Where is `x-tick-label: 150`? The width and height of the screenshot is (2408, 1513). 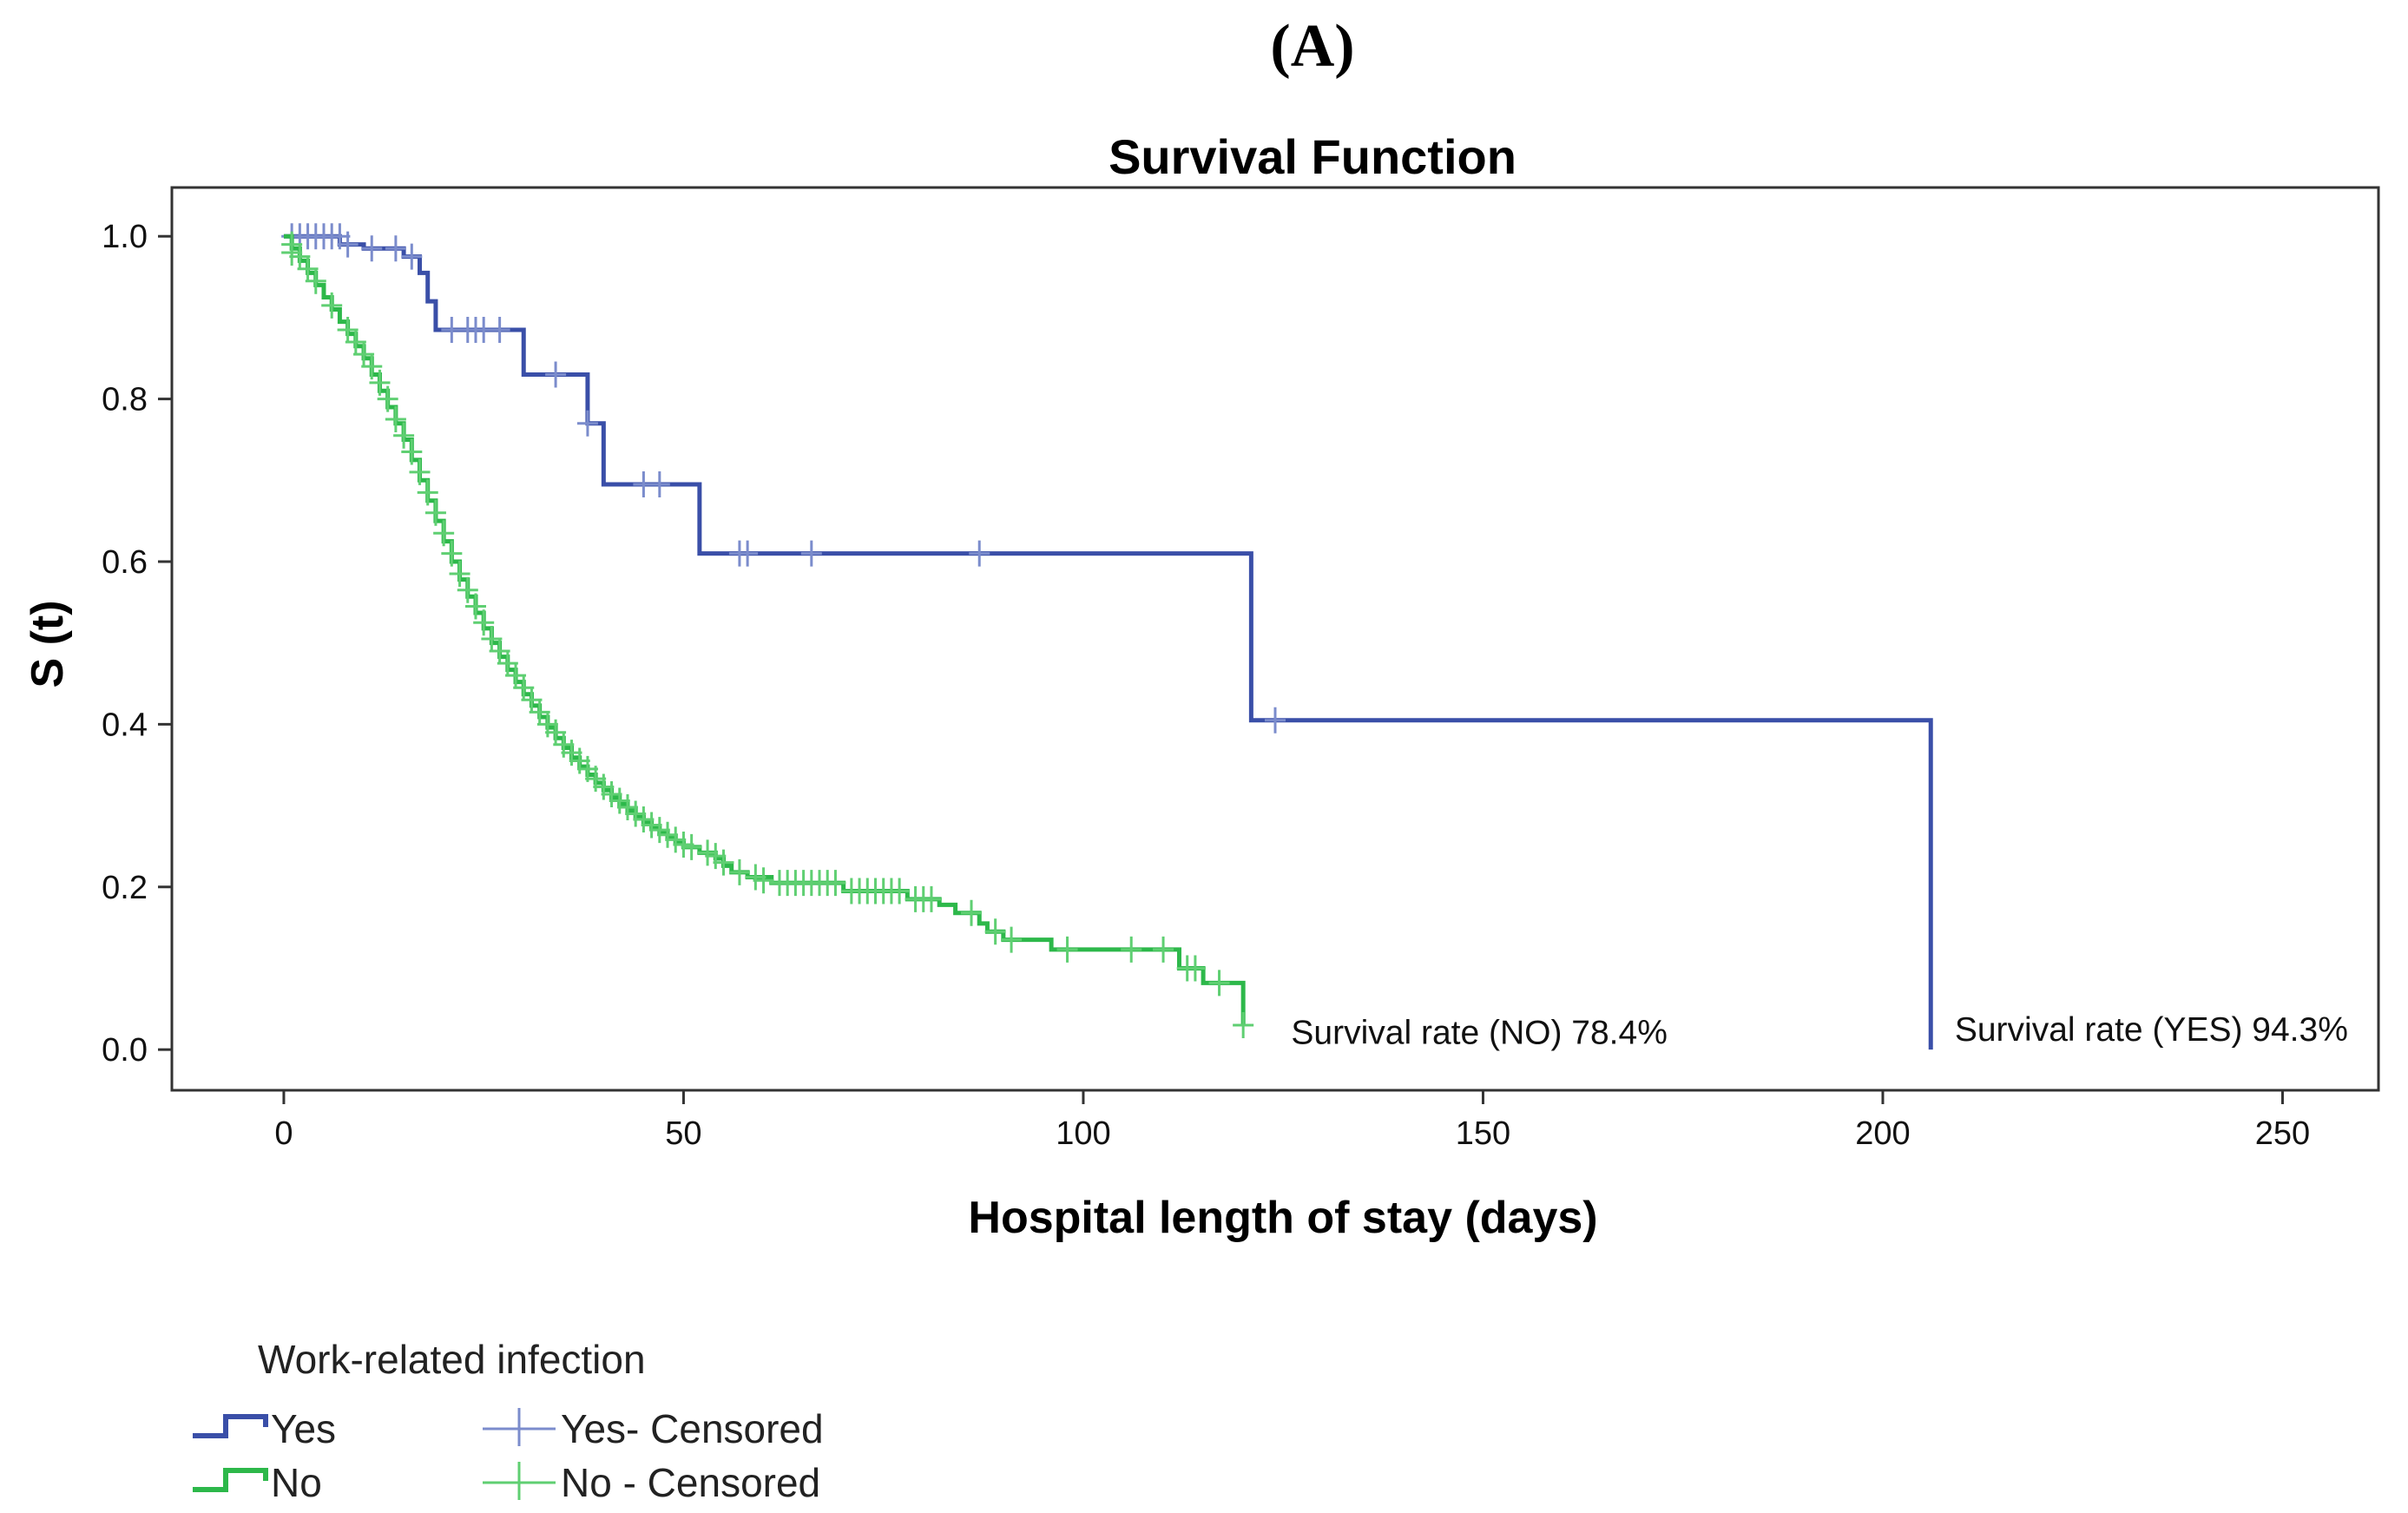
x-tick-label: 150 is located at coordinates (1483, 1133).